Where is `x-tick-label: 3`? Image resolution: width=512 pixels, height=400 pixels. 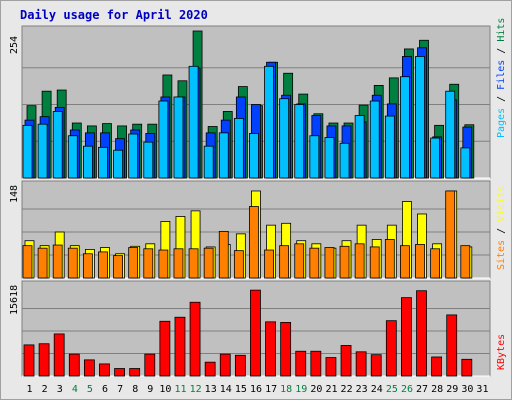 x-tick-label: 3 is located at coordinates (60, 389).